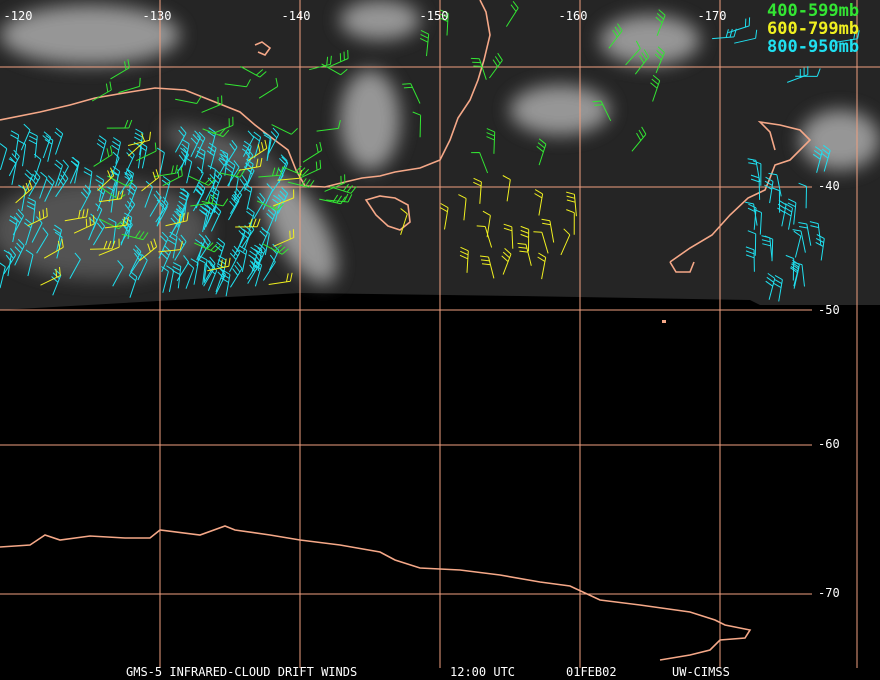 Image resolution: width=880 pixels, height=680 pixels. What do you see at coordinates (829, 186) in the screenshot?
I see `lat-label: -40` at bounding box center [829, 186].